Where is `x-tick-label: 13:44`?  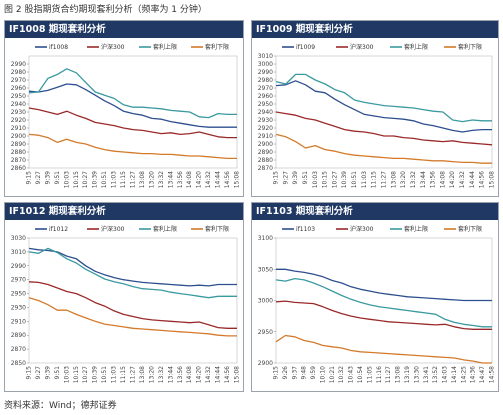
x-tick-label: 13:44 is located at coordinates (170, 179).